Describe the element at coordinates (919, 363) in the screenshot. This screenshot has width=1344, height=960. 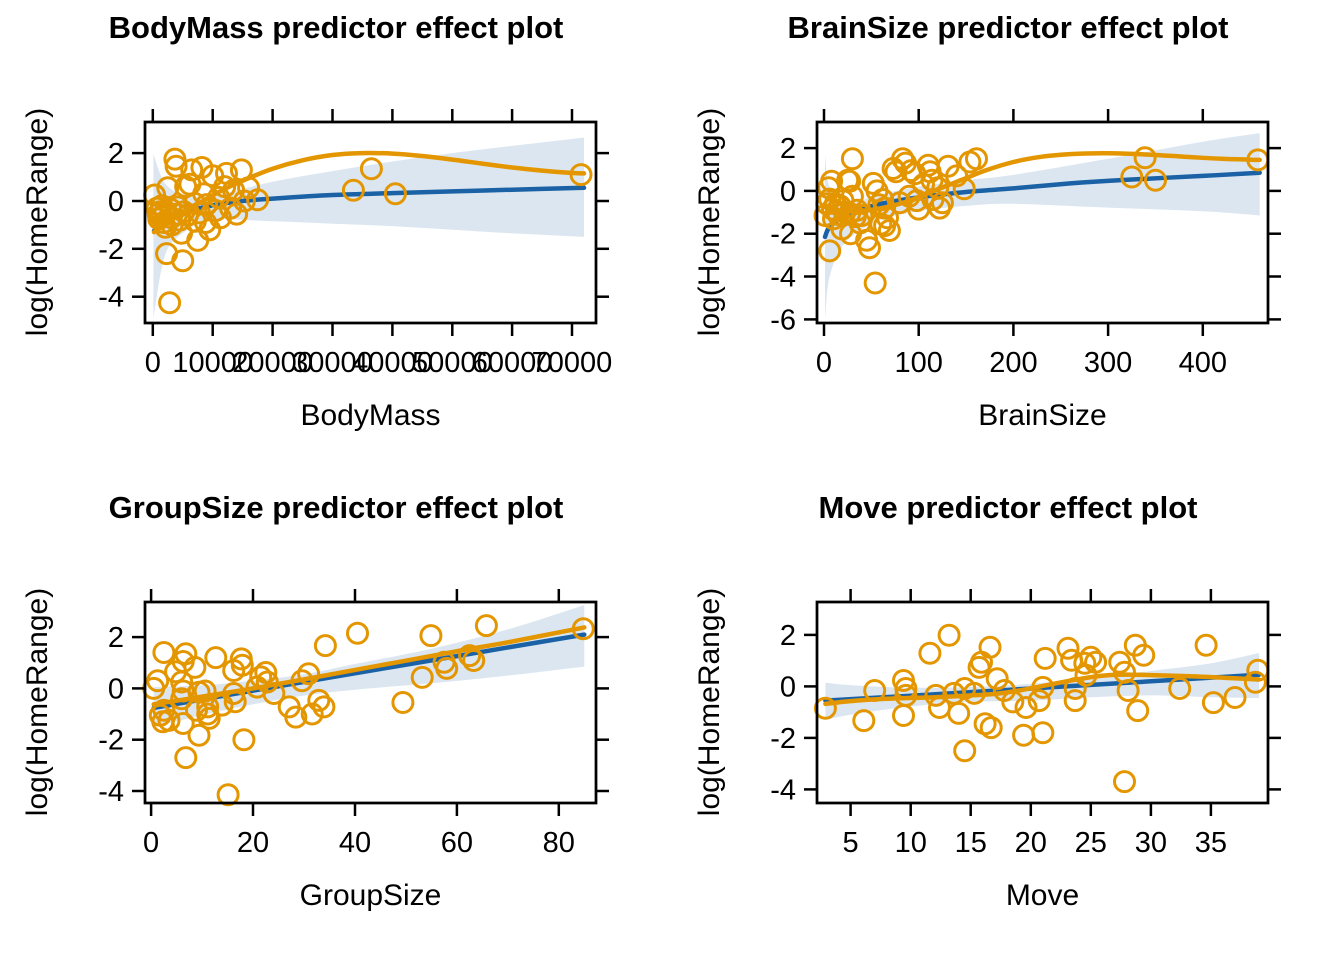
I see `x-tick-label: 100` at that location.